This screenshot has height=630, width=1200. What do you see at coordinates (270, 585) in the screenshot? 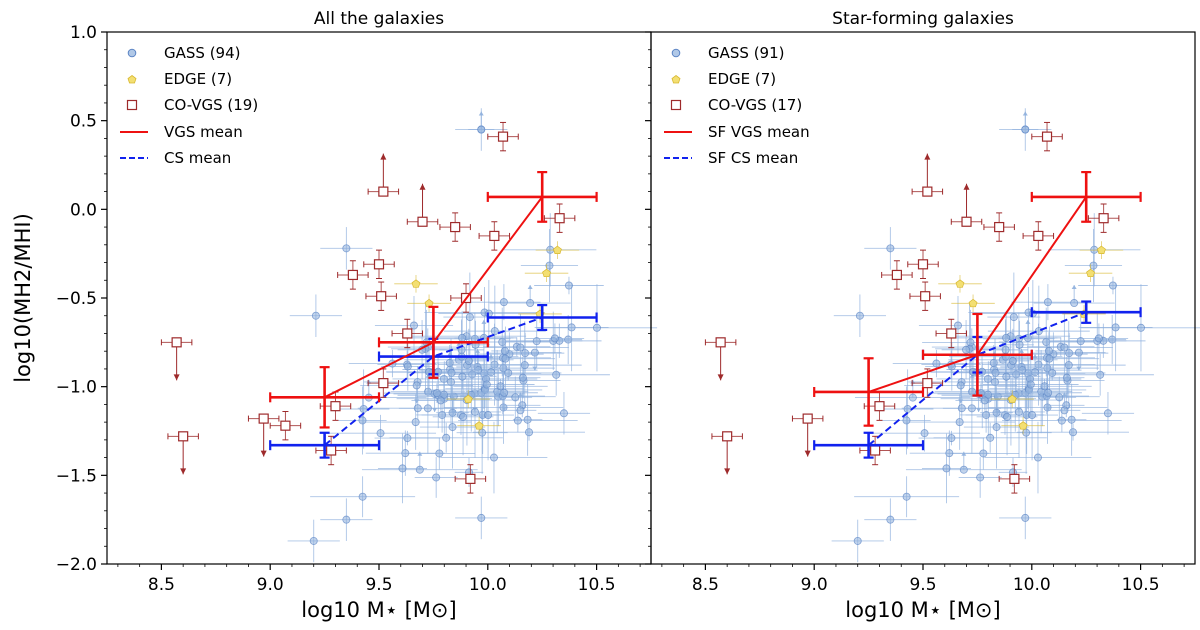
I see `x-tick-label: 9.0` at bounding box center [270, 585].